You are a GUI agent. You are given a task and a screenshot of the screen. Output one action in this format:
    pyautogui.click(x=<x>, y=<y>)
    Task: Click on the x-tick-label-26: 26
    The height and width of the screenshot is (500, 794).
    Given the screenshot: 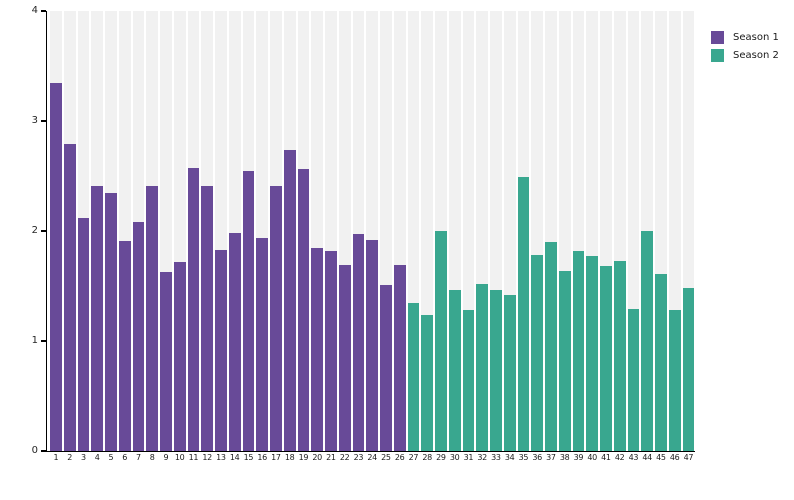 What is the action you would take?
    pyautogui.click(x=399, y=457)
    